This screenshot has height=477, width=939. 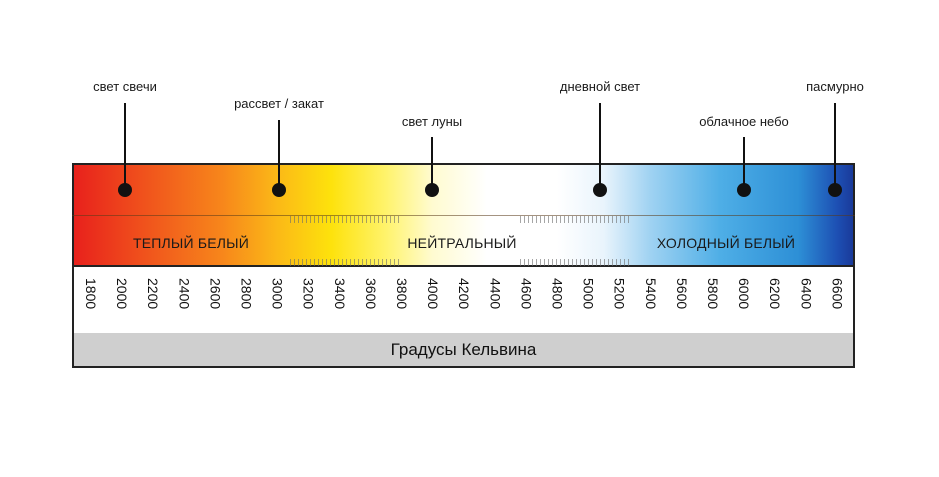 What do you see at coordinates (215, 294) in the screenshot?
I see `tick-label: 2600` at bounding box center [215, 294].